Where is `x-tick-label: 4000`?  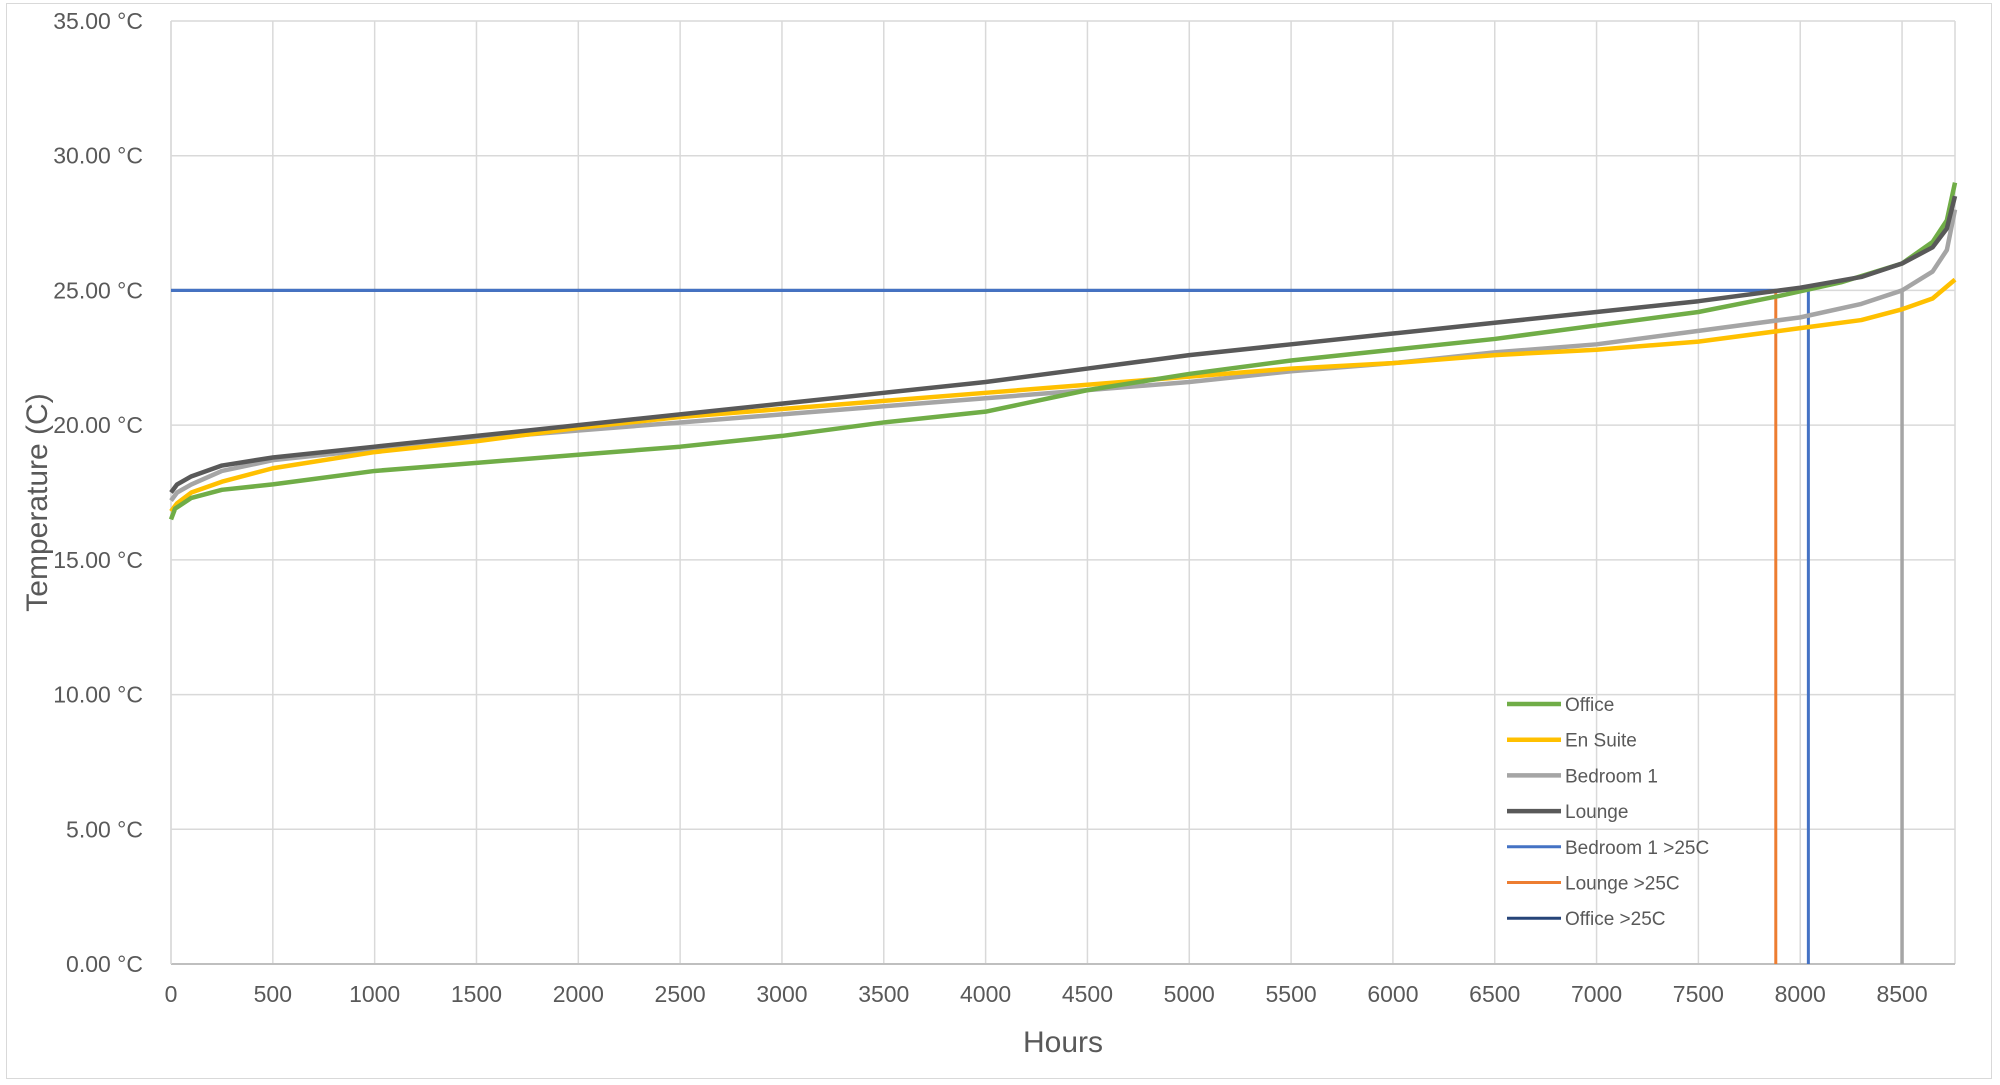
x-tick-label: 4000 is located at coordinates (985, 994).